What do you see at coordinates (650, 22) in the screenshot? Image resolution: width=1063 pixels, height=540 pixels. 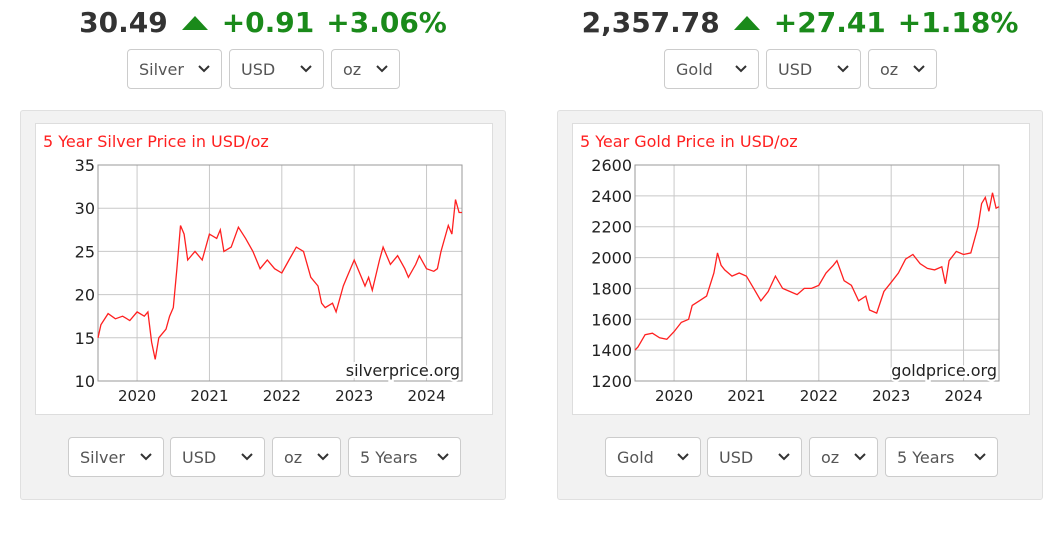 I see `price: 2,357.78` at bounding box center [650, 22].